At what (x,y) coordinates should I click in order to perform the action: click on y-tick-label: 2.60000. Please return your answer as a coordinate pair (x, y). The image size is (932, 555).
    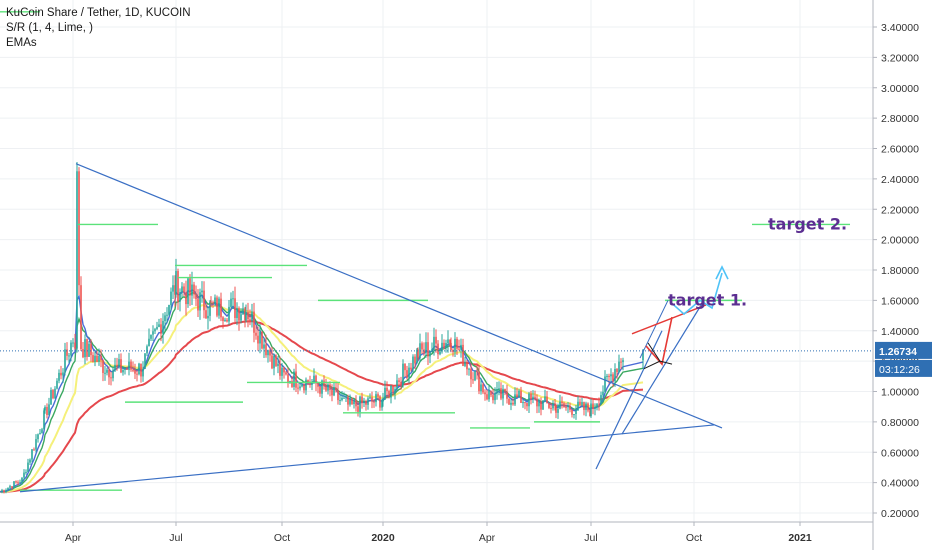
    Looking at the image, I should click on (900, 150).